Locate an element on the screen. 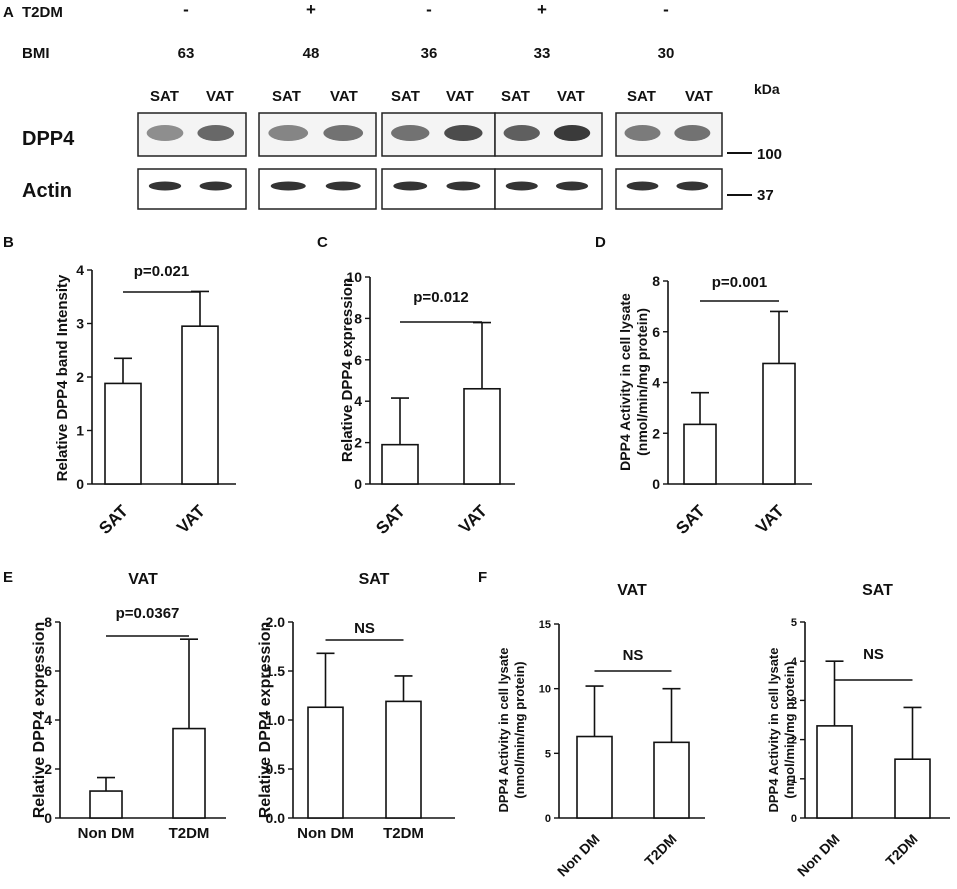 Image resolution: width=957 pixels, height=889 pixels. y-tick-label: 8 is located at coordinates (656, 281).